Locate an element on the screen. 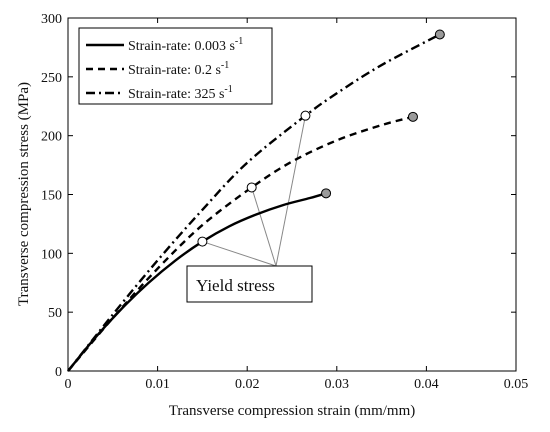 This screenshot has width=550, height=432. y-axis-title: Transverse compression stress (MPa) is located at coordinates (24, 194).